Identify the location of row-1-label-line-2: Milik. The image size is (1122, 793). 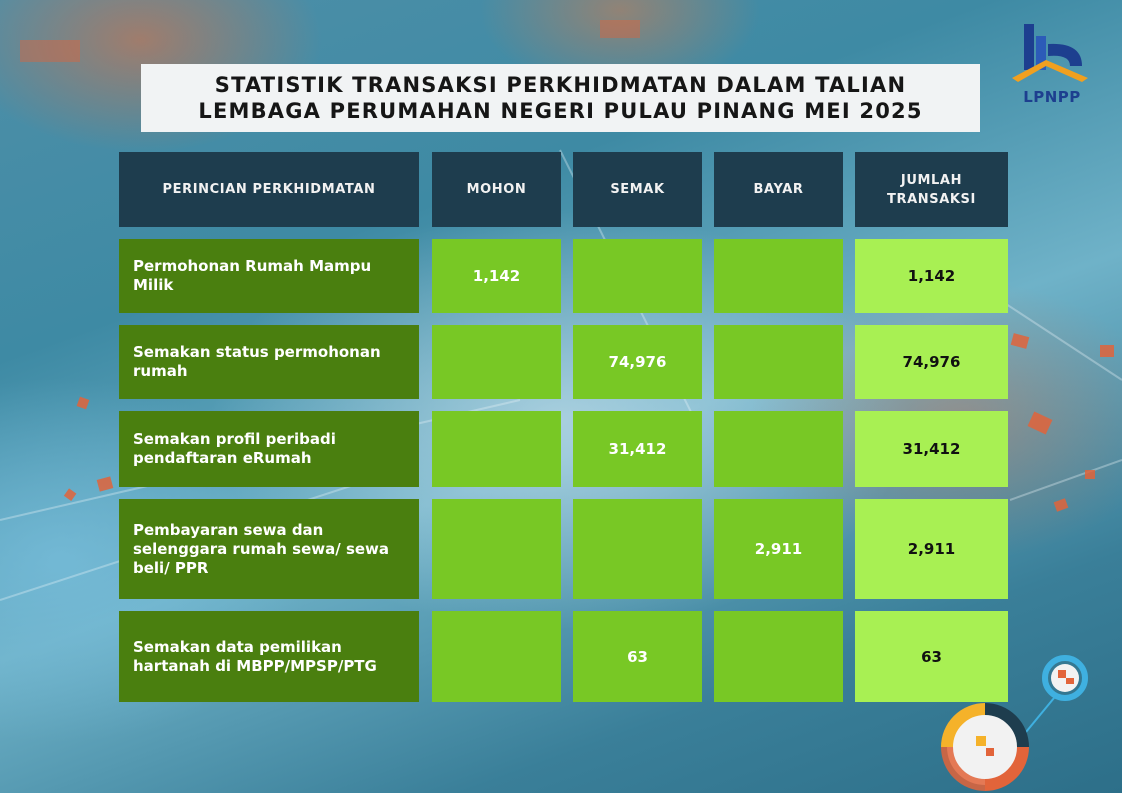
(153, 285).